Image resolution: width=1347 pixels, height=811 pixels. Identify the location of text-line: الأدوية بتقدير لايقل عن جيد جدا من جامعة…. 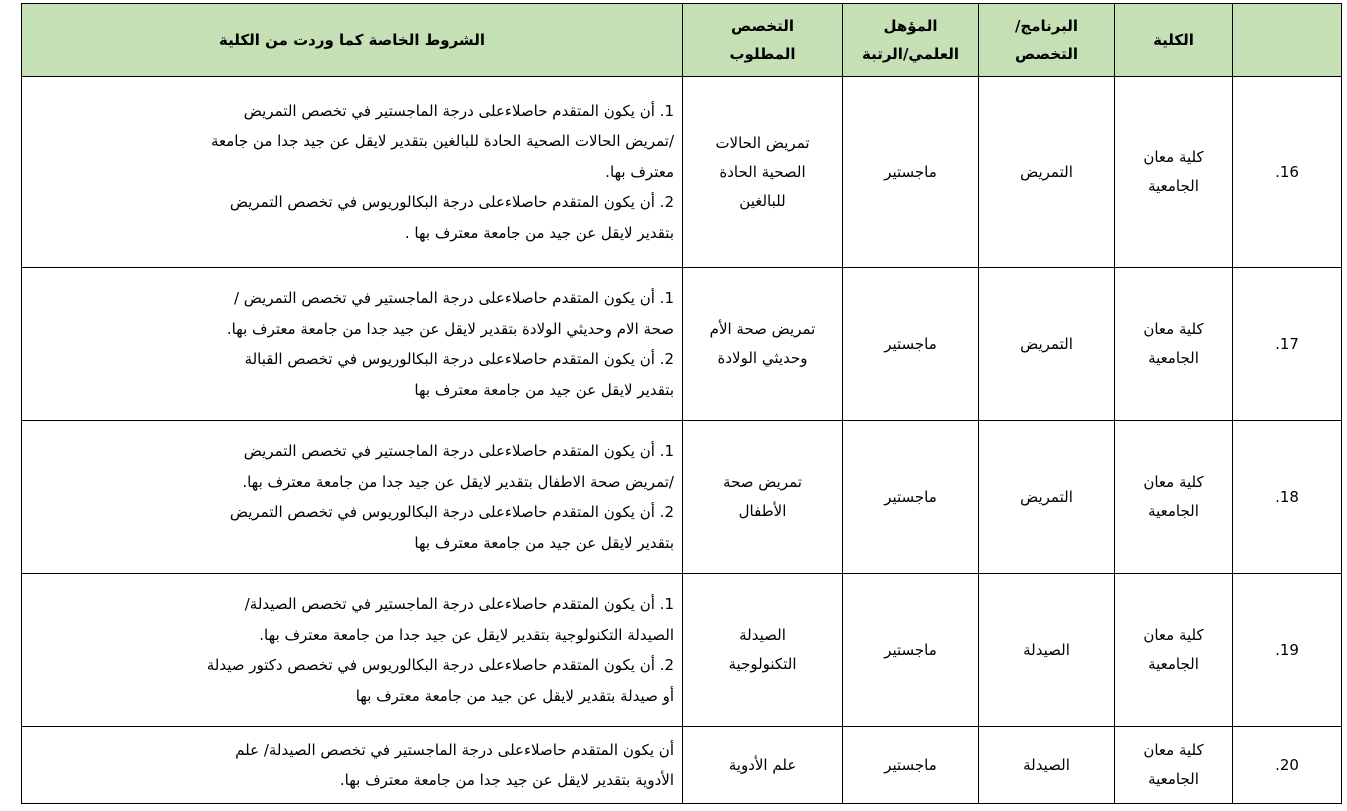
(506, 780).